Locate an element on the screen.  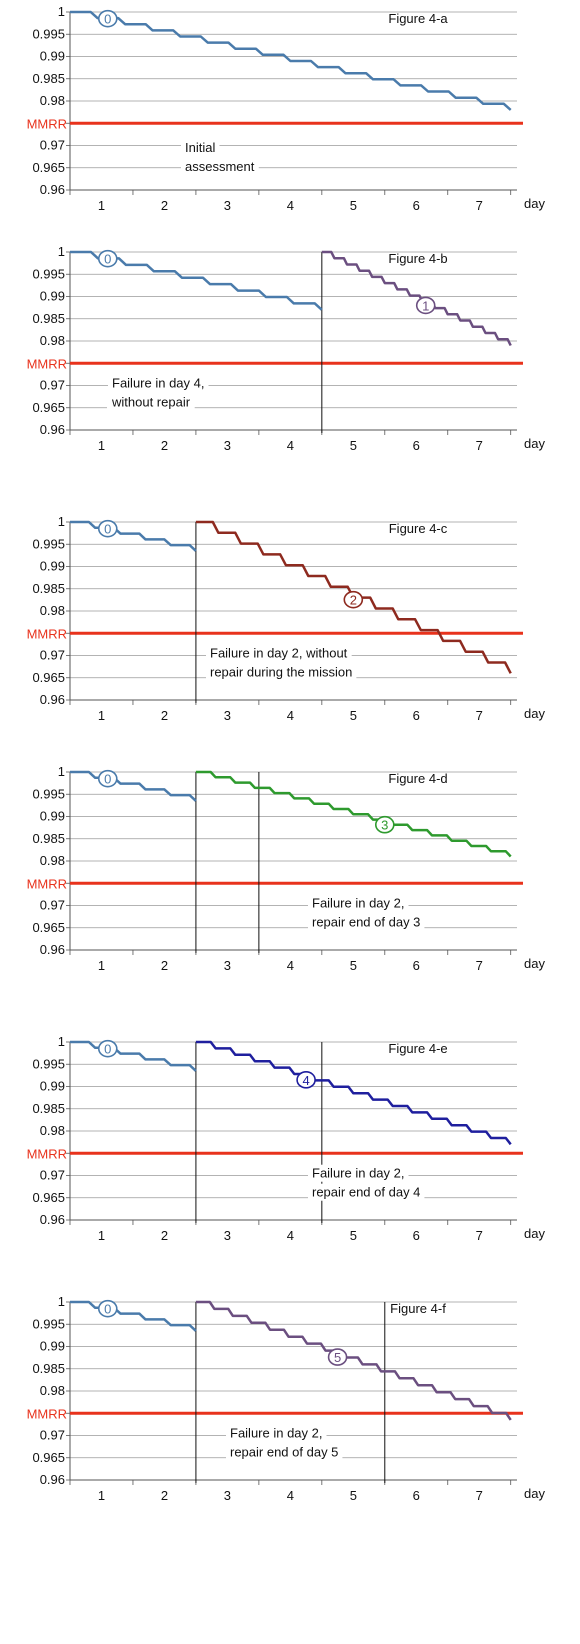
series-label-3: 3 is located at coordinates (384, 825).